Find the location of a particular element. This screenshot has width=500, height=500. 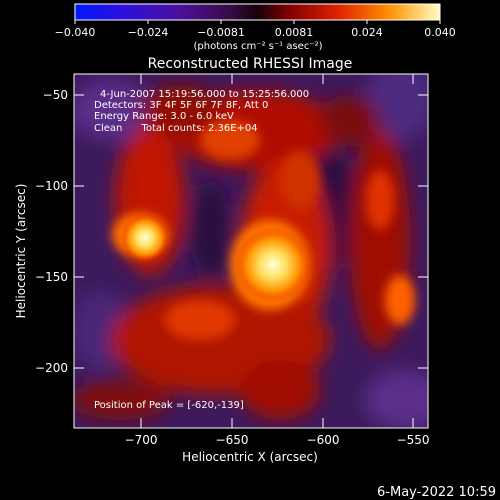

colorbar-tick-label: 0.024 is located at coordinates (367, 32).